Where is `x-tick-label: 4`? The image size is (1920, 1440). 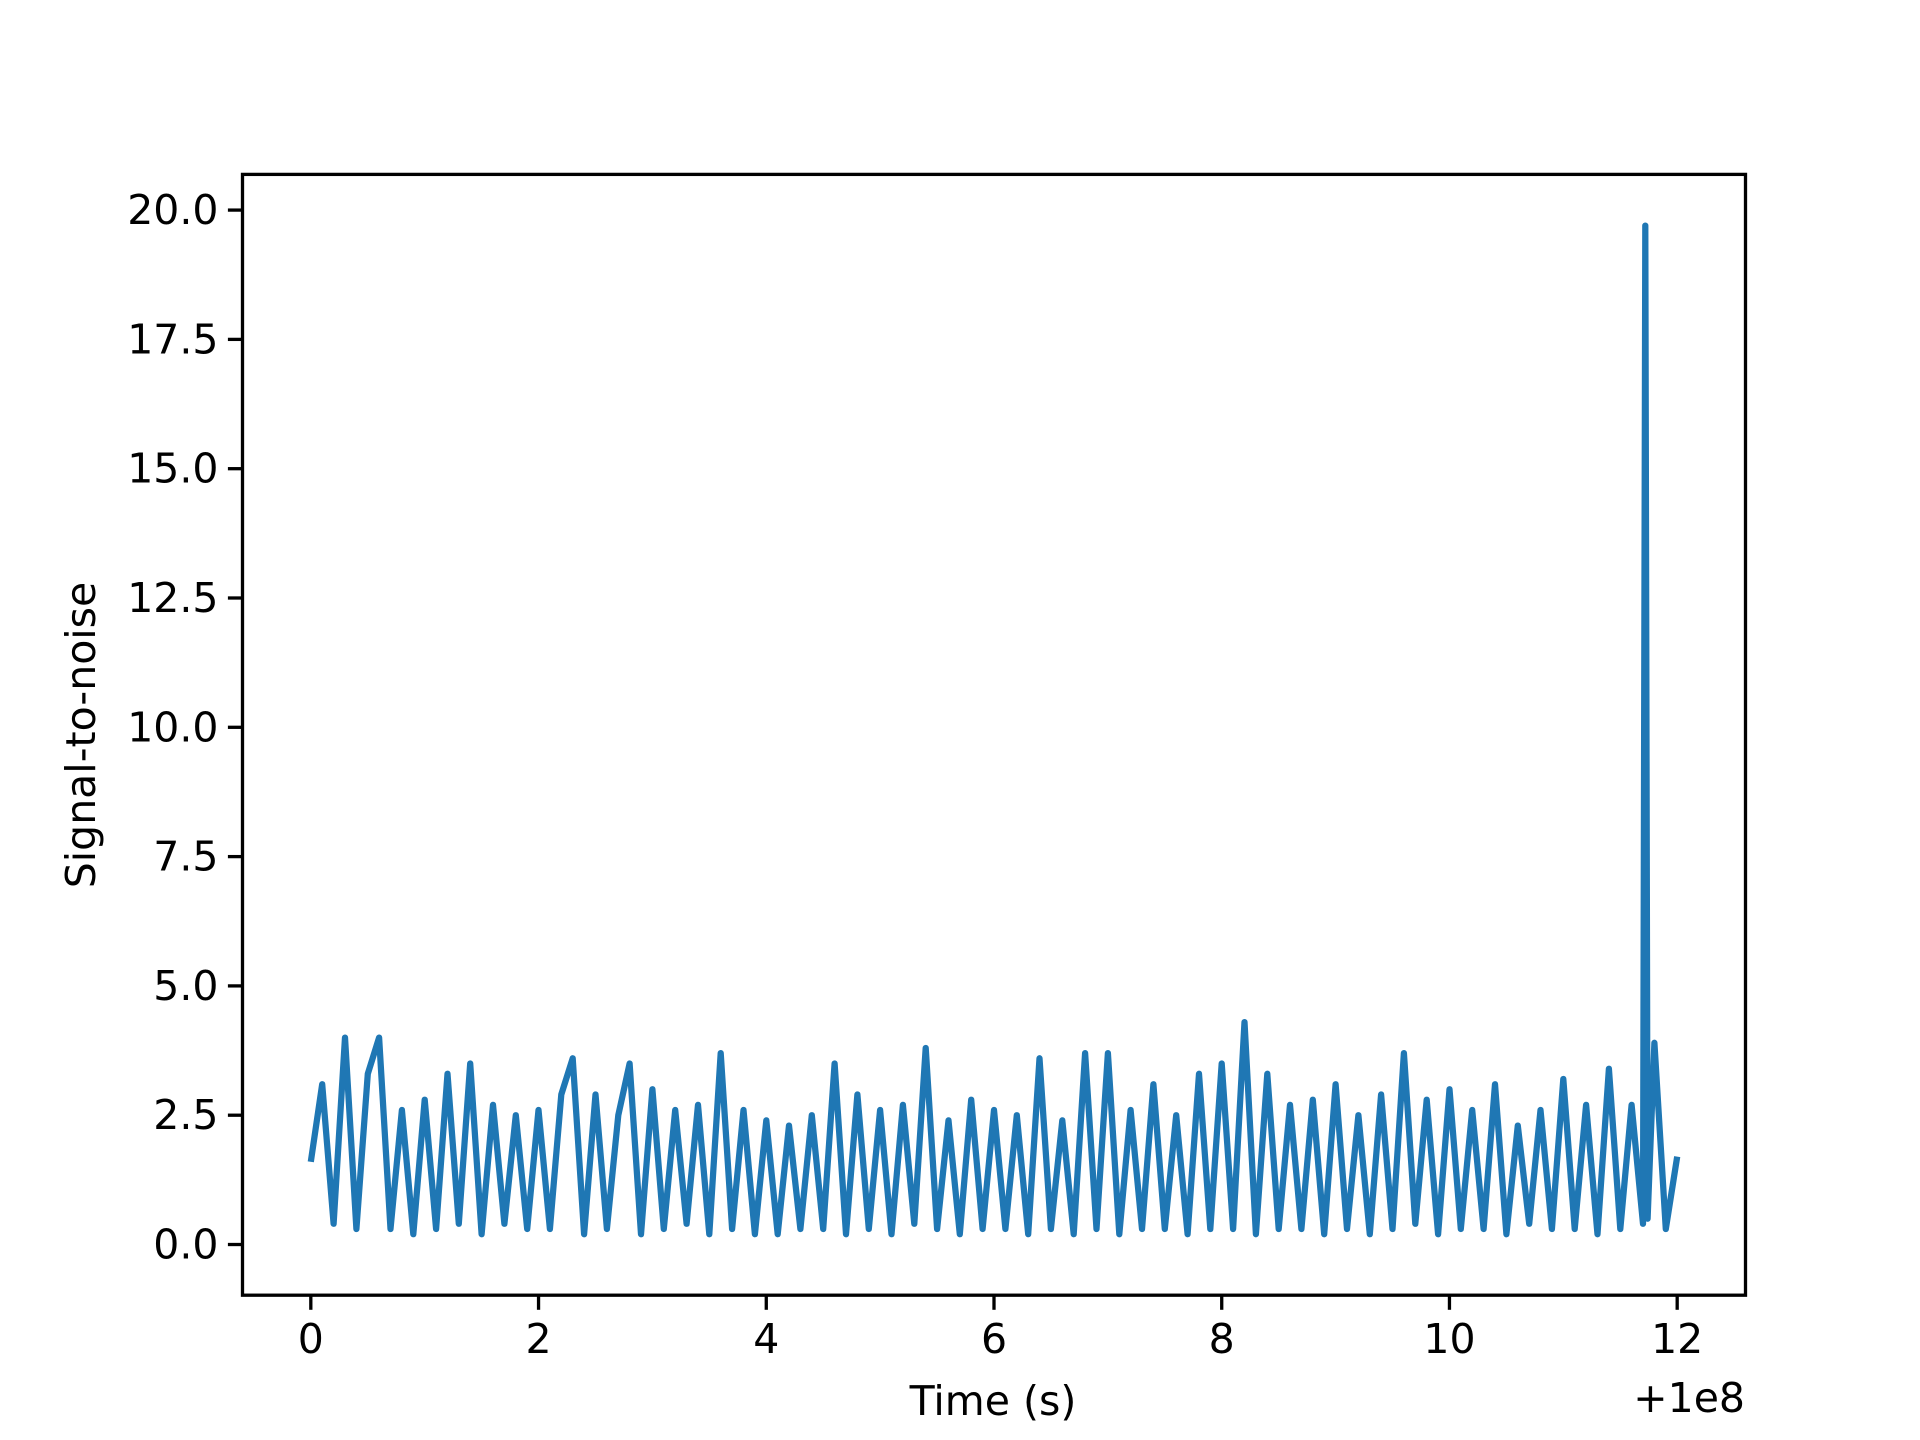 x-tick-label: 4 is located at coordinates (766, 1339).